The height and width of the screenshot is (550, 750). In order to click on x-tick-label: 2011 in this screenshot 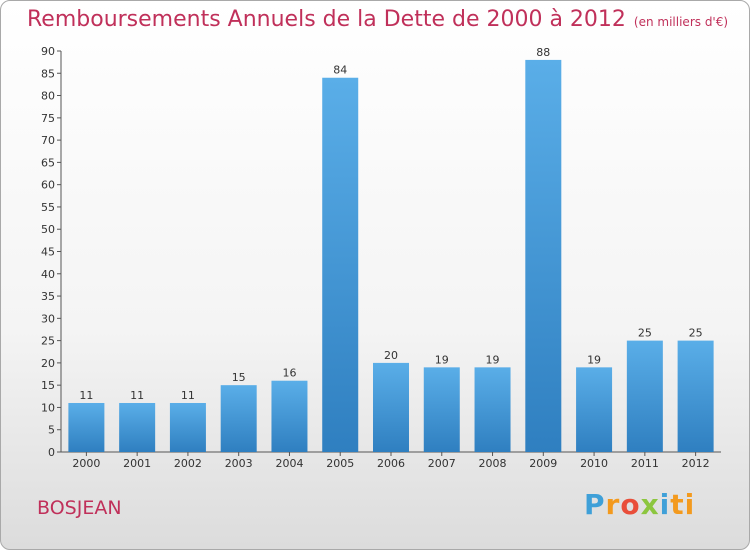, I will do `click(645, 463)`.